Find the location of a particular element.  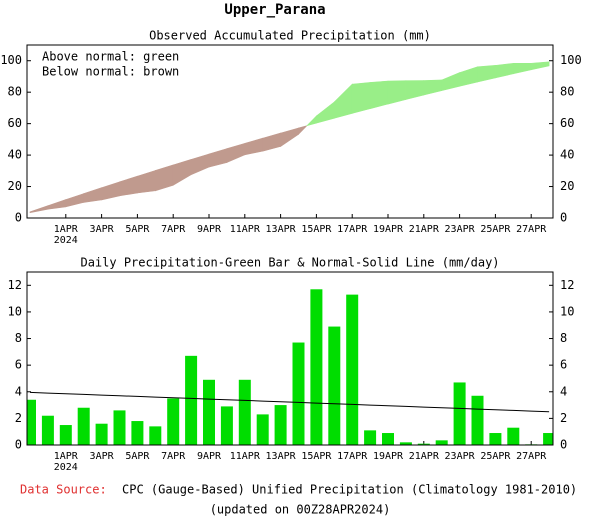

y2-tick-label: 12 is located at coordinates (567, 285).